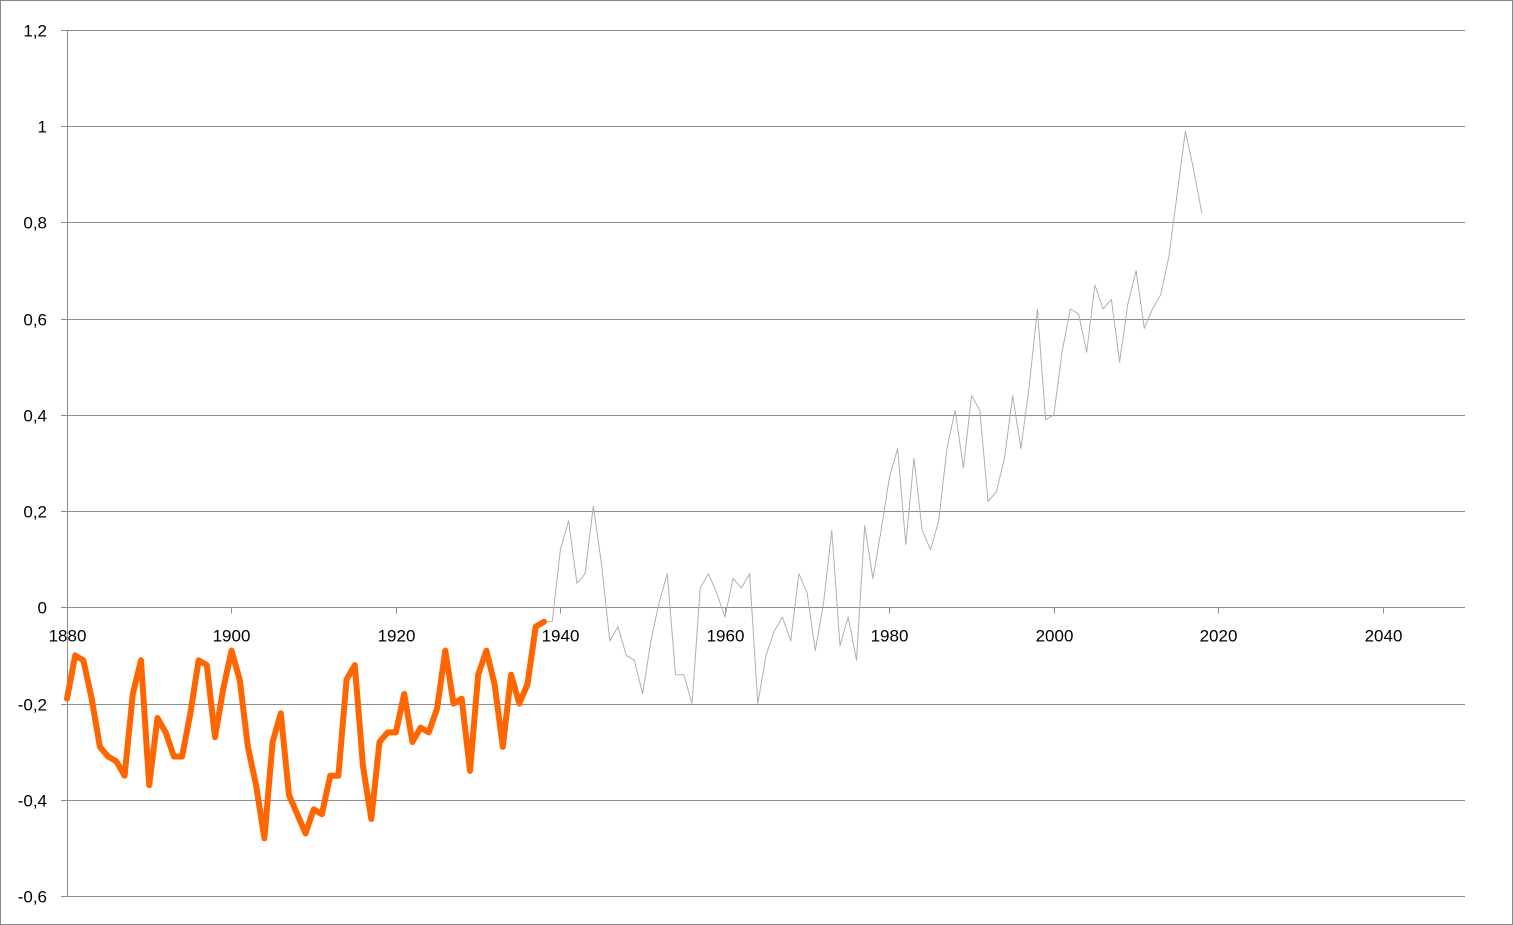 This screenshot has width=1513, height=925. Describe the element at coordinates (35, 320) in the screenshot. I see `y-tick-label: 0,6` at that location.